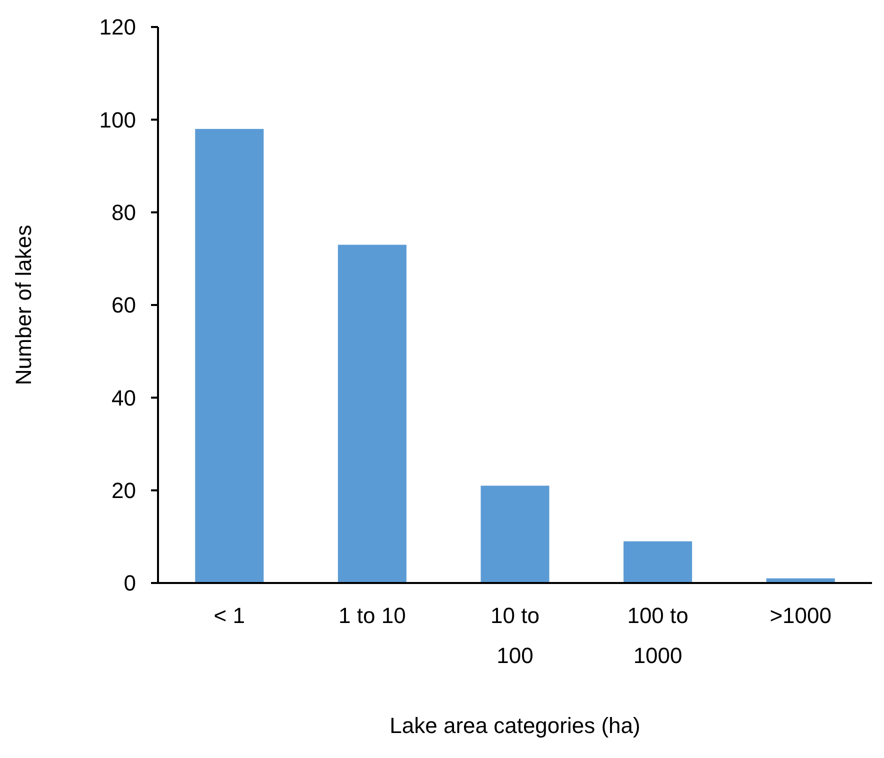 Image resolution: width=884 pixels, height=758 pixels. Describe the element at coordinates (124, 213) in the screenshot. I see `y-tick-label: 80` at that location.